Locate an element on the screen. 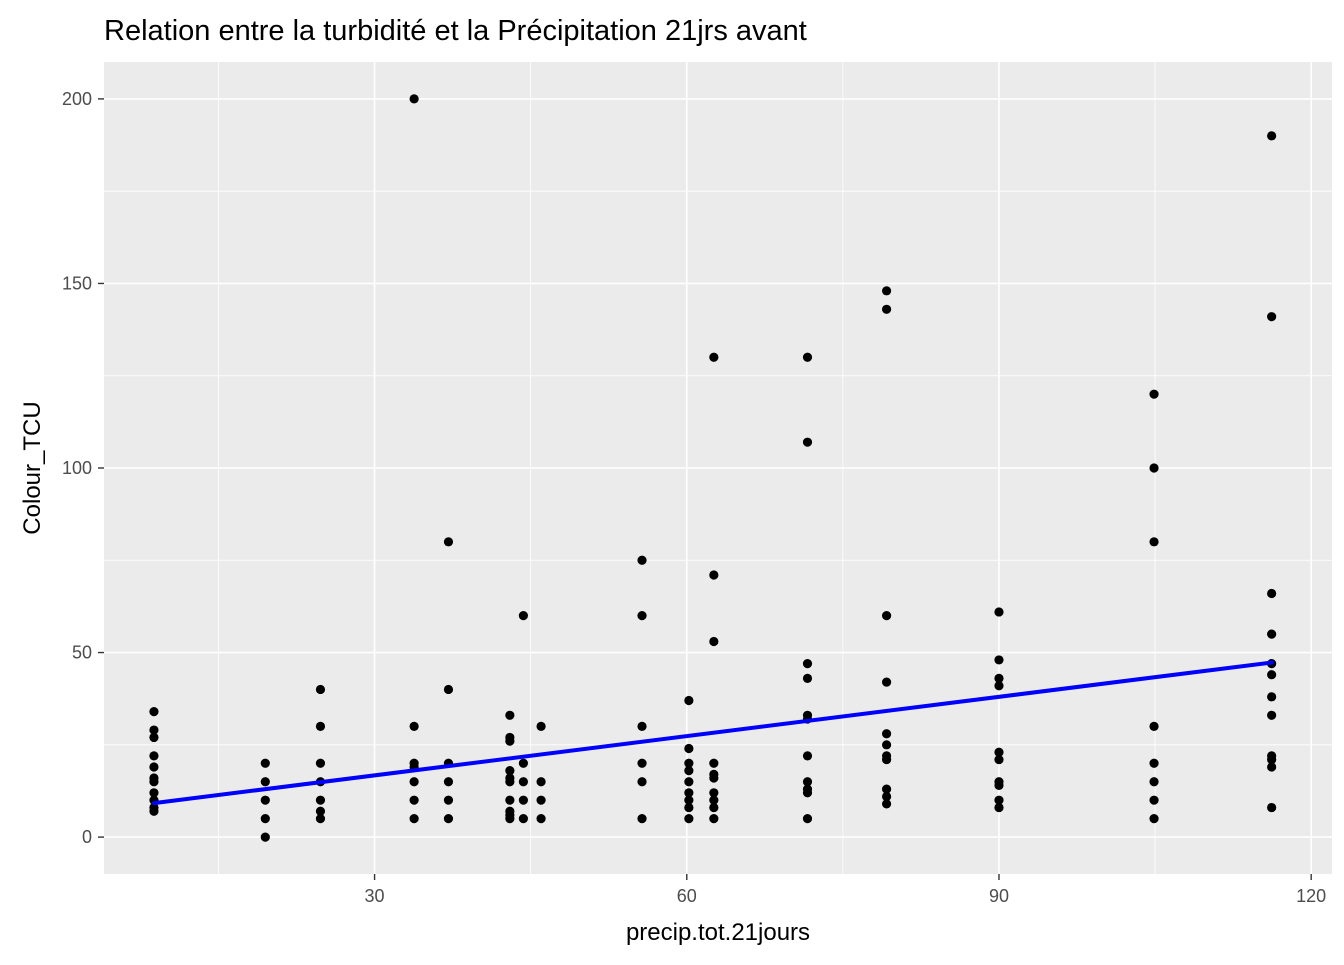 Image resolution: width=1344 pixels, height=965 pixels. y-tick-label: 200 is located at coordinates (77, 99).